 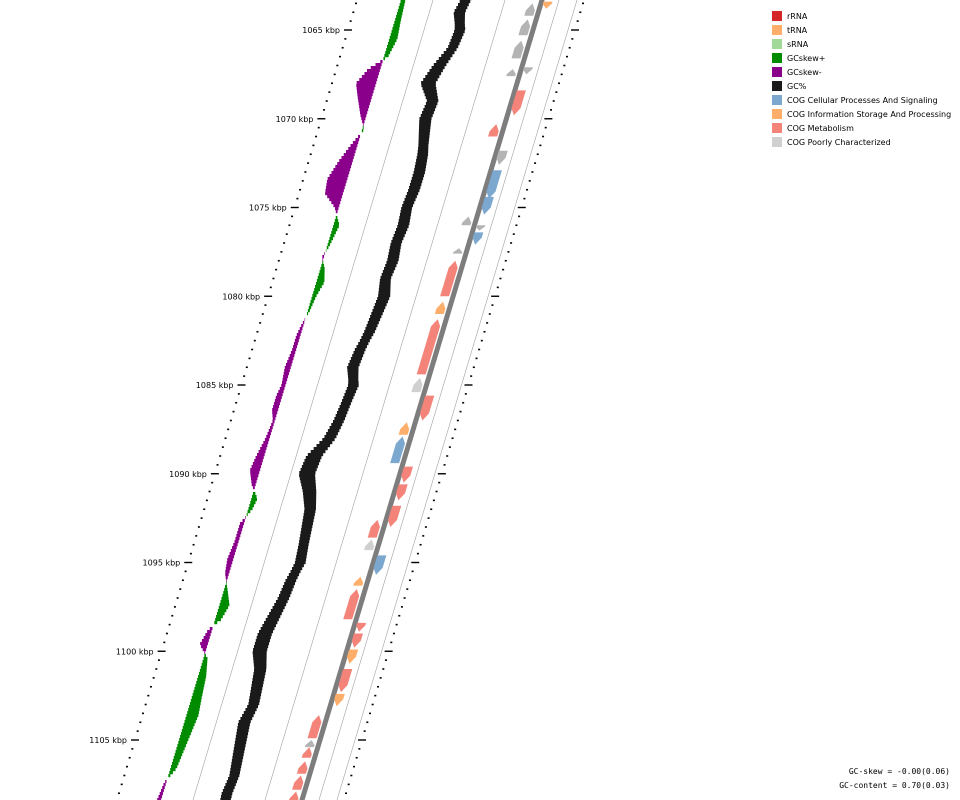 I want to click on gc-skew-stat: GC-skew = -0.00(0.06), so click(x=899, y=771).